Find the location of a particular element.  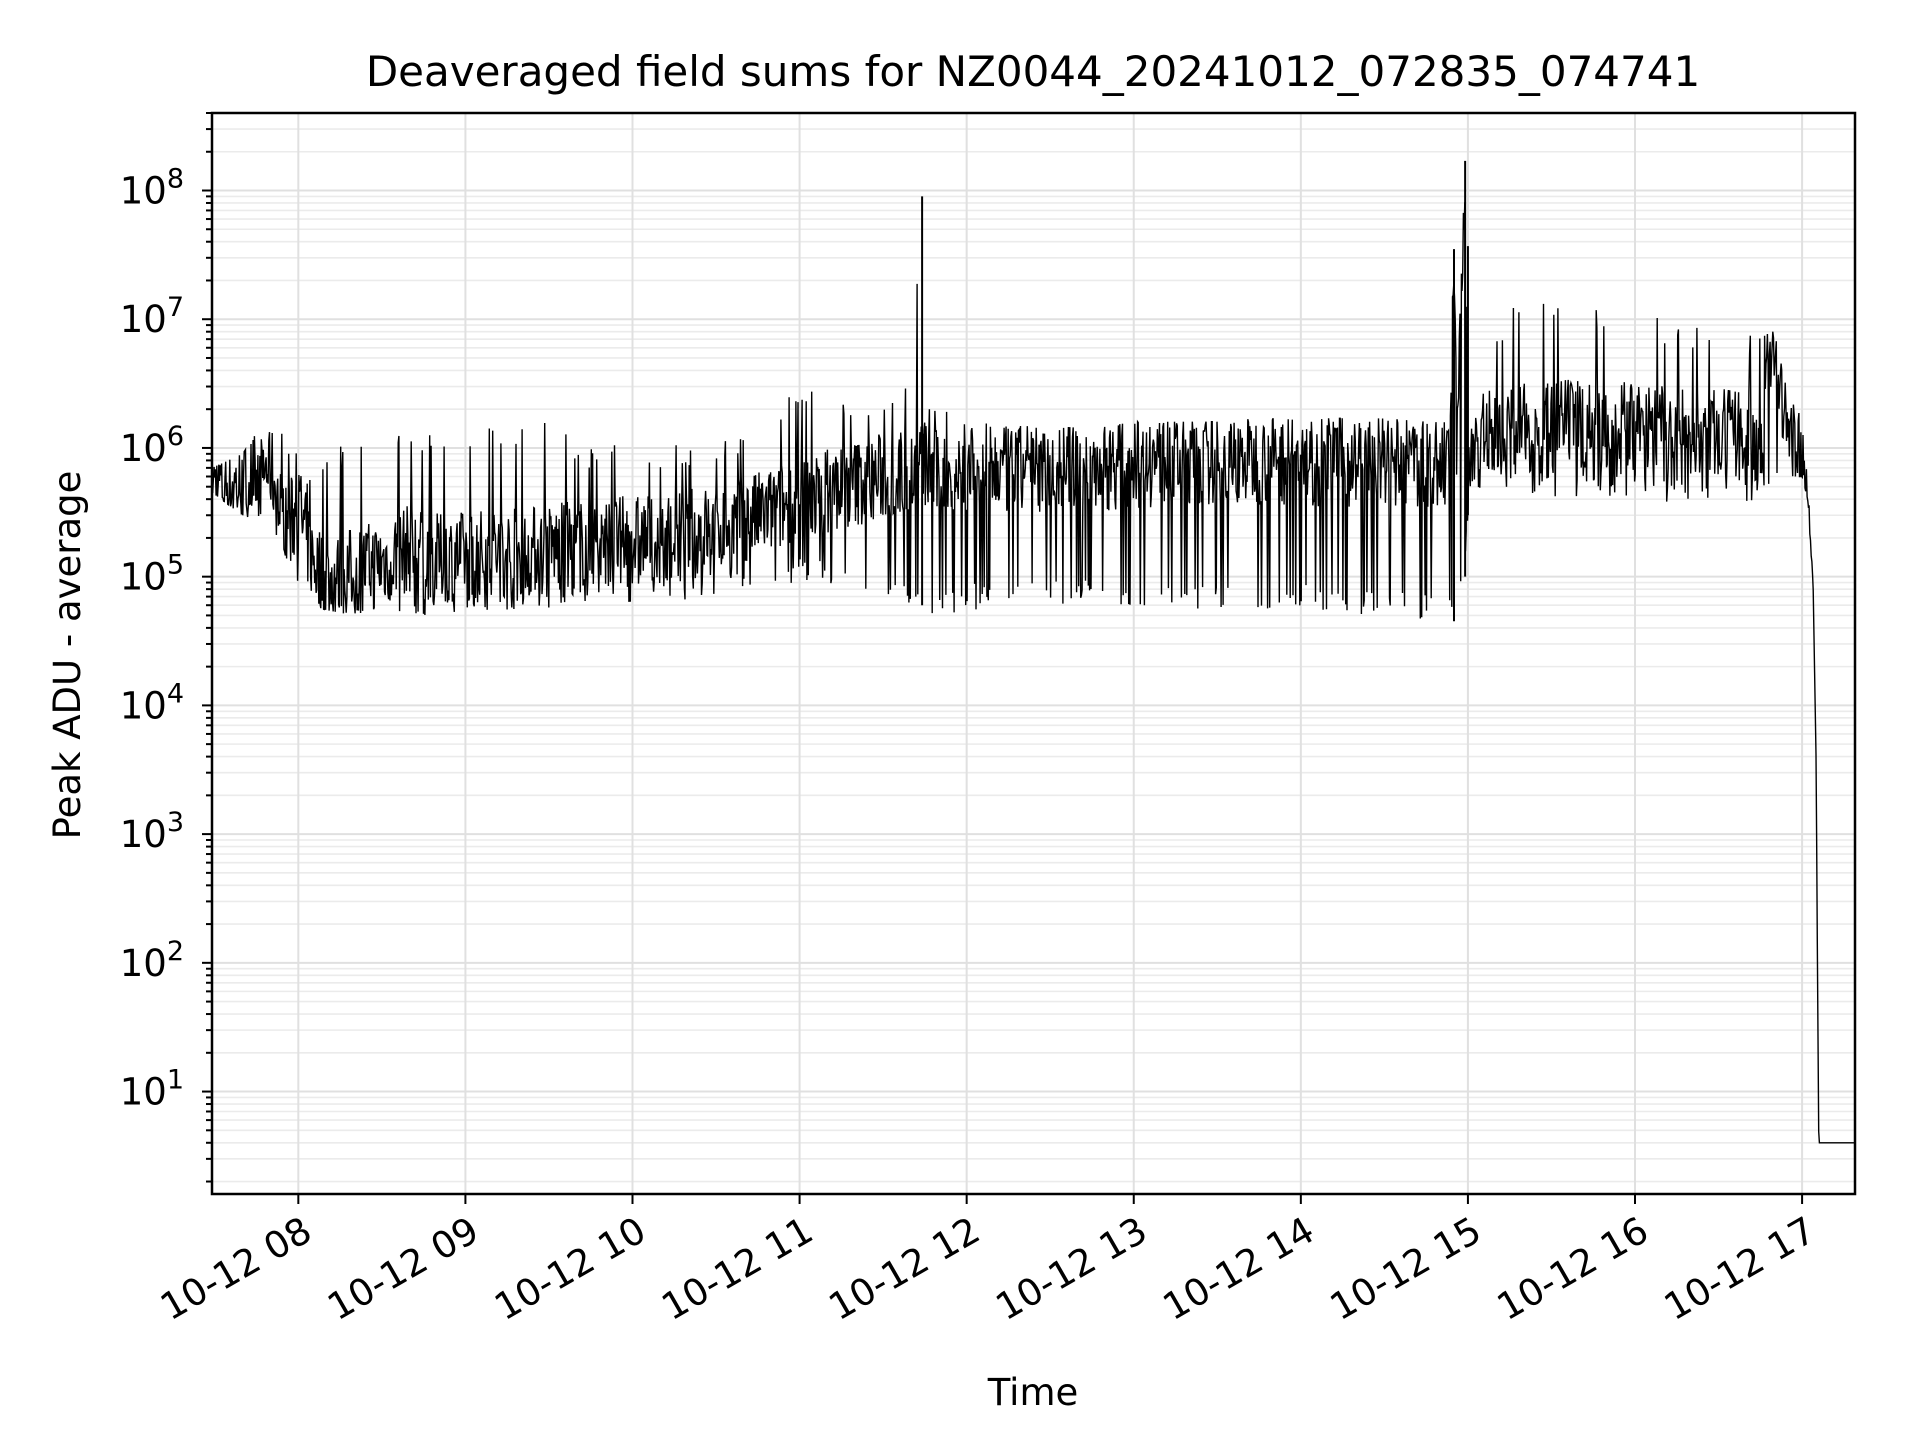

y-tick-label: 10⁶ is located at coordinates (152, 445).